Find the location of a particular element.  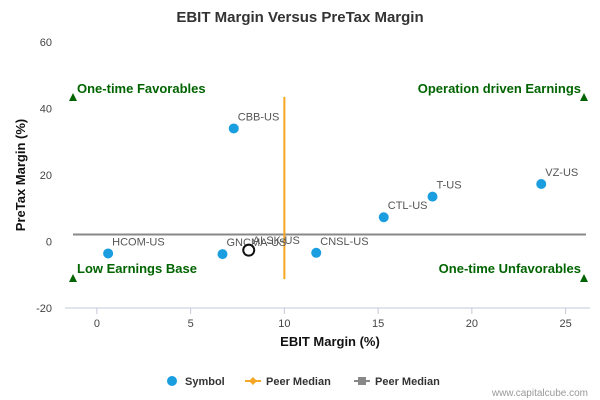

data-point-label: CBB-US is located at coordinates (259, 117).